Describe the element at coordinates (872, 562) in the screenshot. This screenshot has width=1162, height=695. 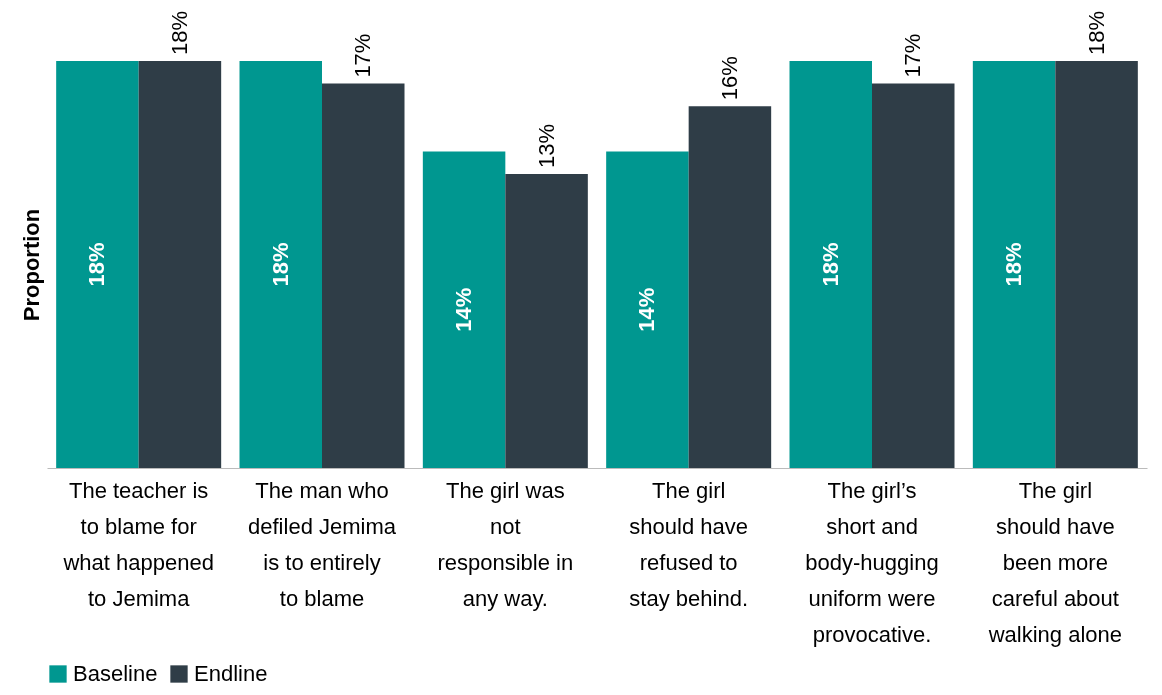
I see `x-tick-label: The girl’s short and body-hugging uniform were provocative.` at that location.